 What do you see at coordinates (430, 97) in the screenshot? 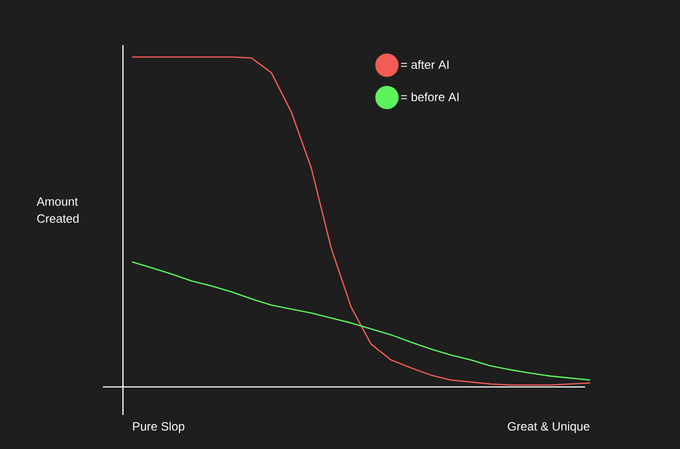
I see `legend-label: = before AI` at bounding box center [430, 97].